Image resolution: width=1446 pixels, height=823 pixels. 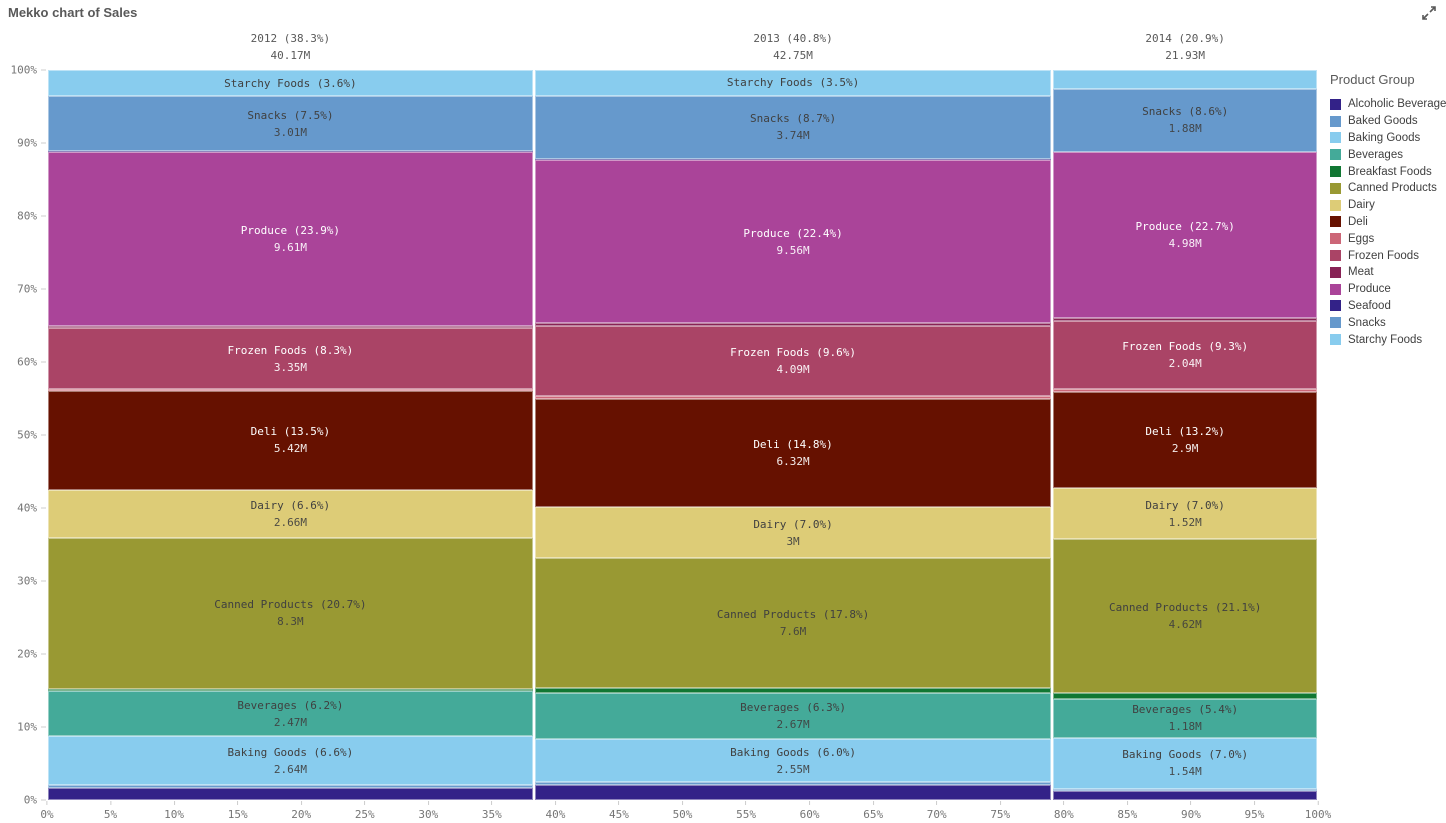 I want to click on segment-2012-dairy: Dairy (6.6%) 2.66M, so click(x=290, y=513).